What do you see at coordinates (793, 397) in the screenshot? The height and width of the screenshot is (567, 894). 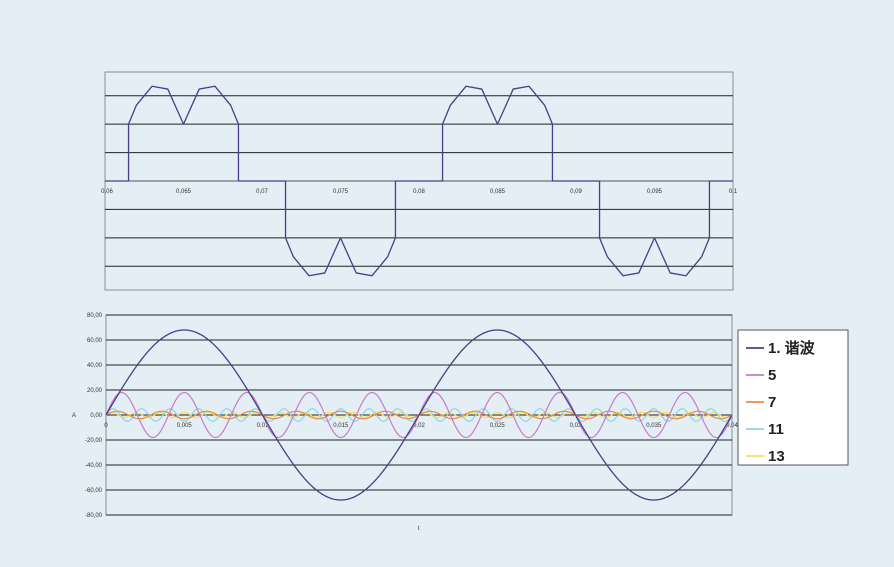 I see `legend: 1. 谐波 5 7 11 13` at bounding box center [793, 397].